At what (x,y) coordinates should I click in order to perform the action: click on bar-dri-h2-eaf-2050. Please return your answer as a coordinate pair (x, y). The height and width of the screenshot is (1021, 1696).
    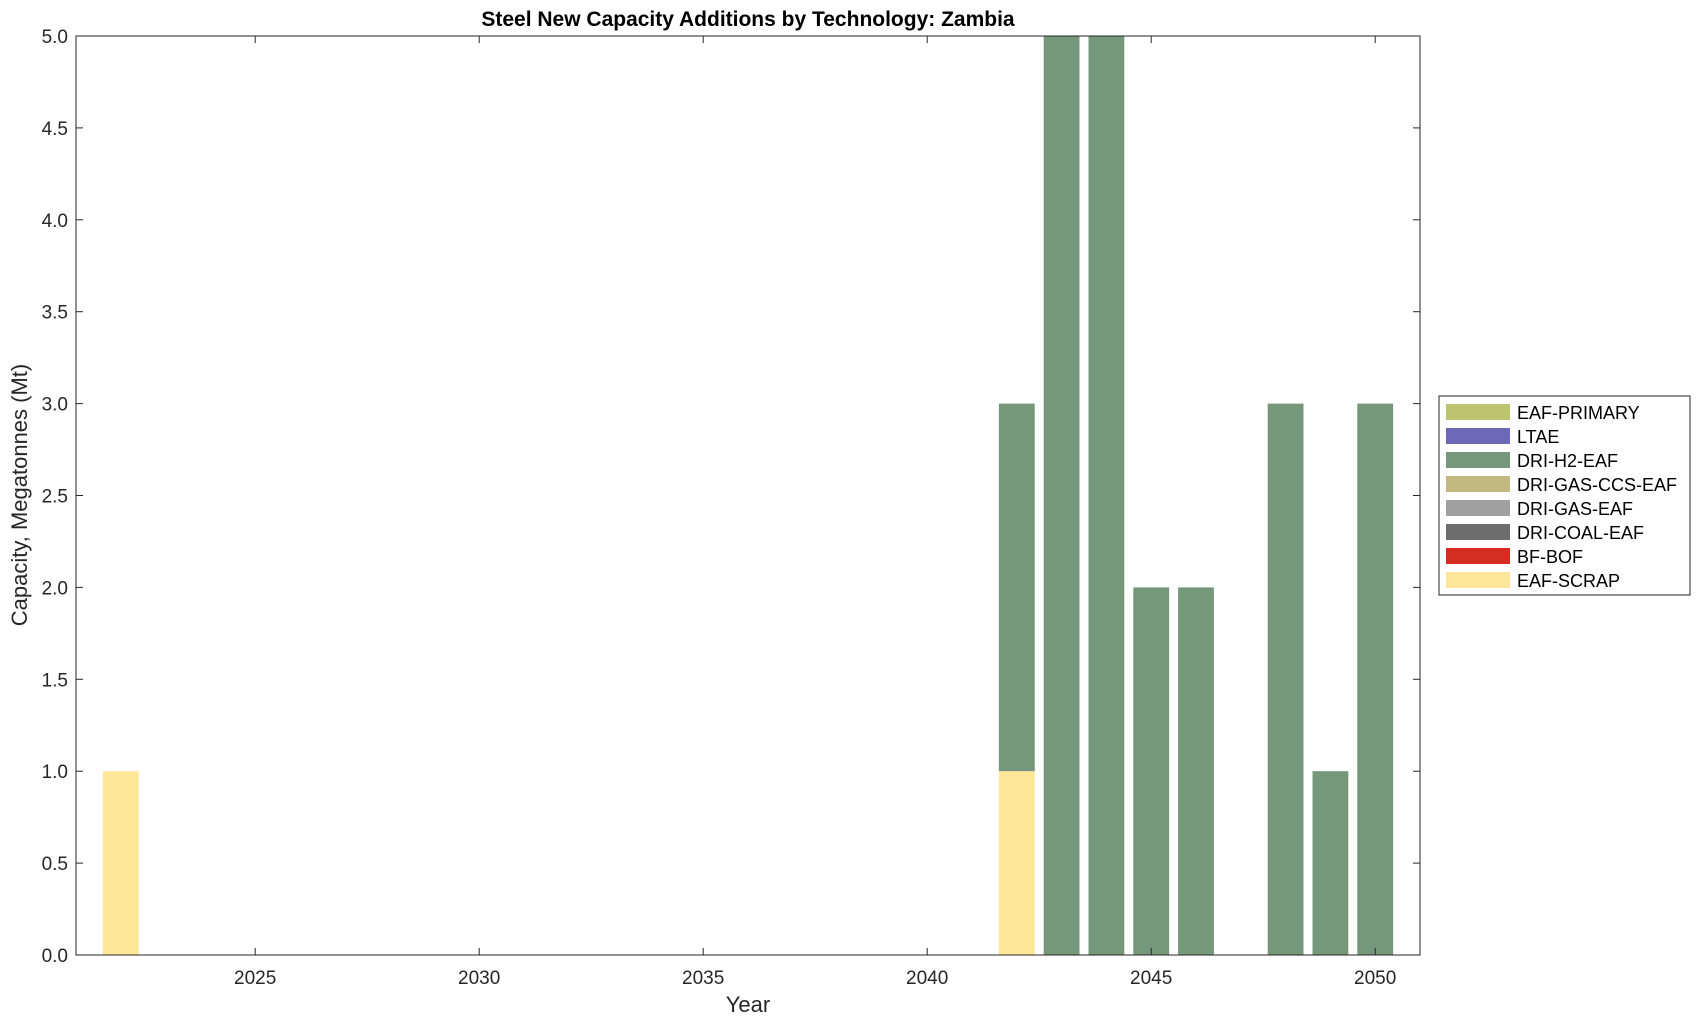
    Looking at the image, I should click on (1375, 679).